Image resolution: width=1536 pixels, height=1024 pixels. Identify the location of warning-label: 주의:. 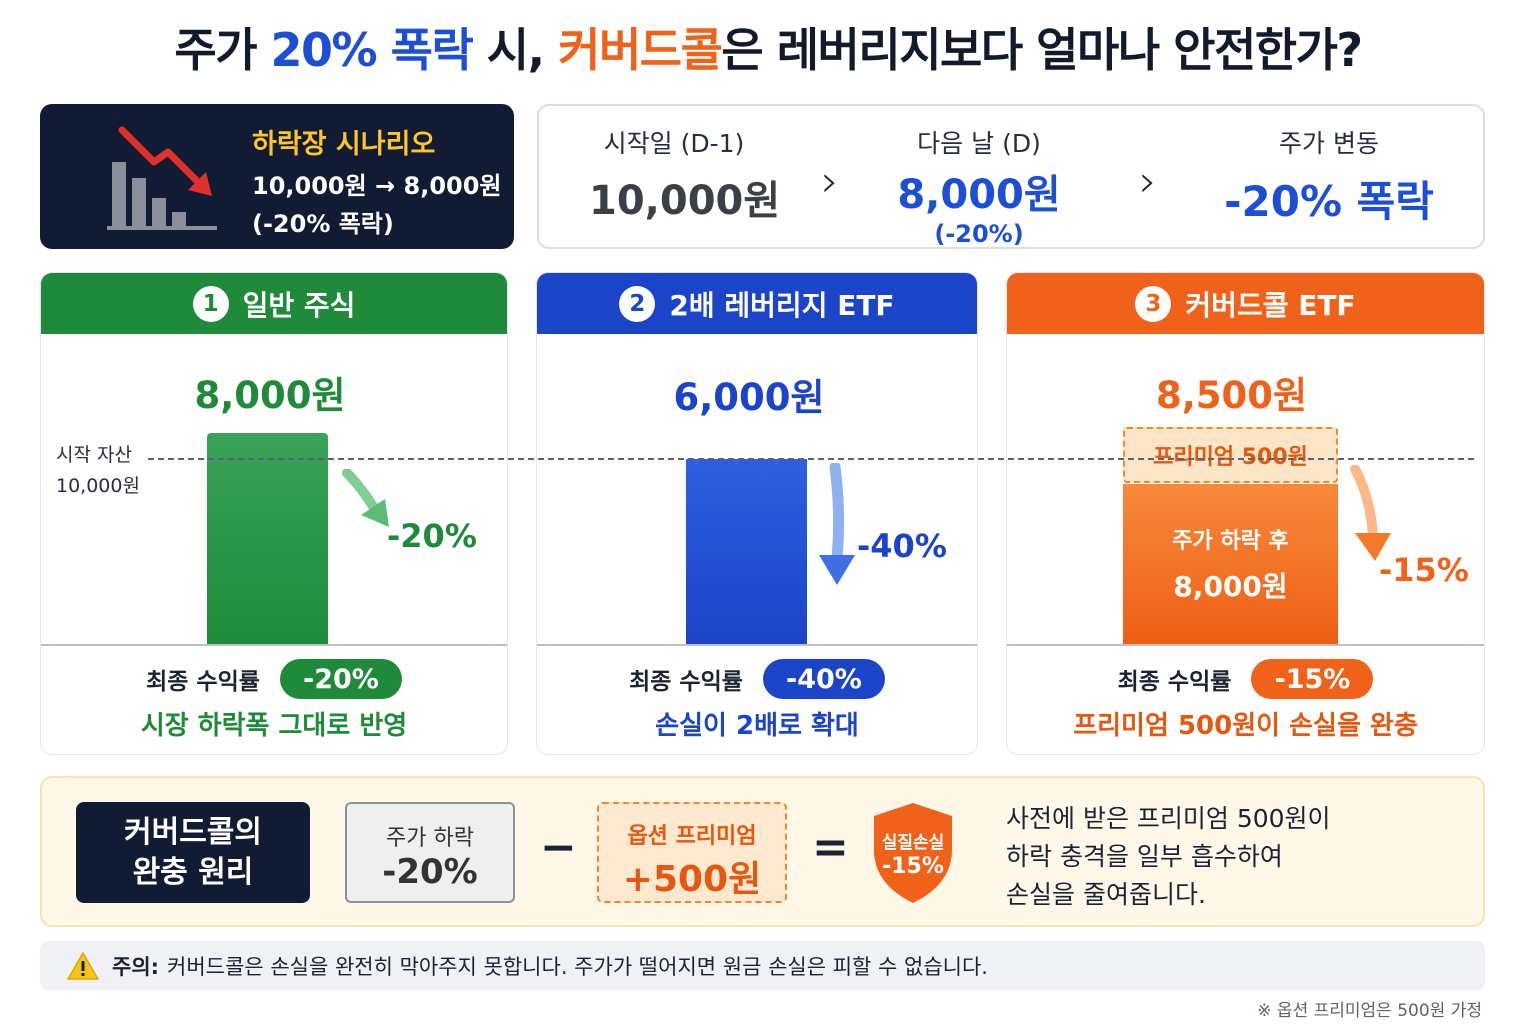
(136, 966).